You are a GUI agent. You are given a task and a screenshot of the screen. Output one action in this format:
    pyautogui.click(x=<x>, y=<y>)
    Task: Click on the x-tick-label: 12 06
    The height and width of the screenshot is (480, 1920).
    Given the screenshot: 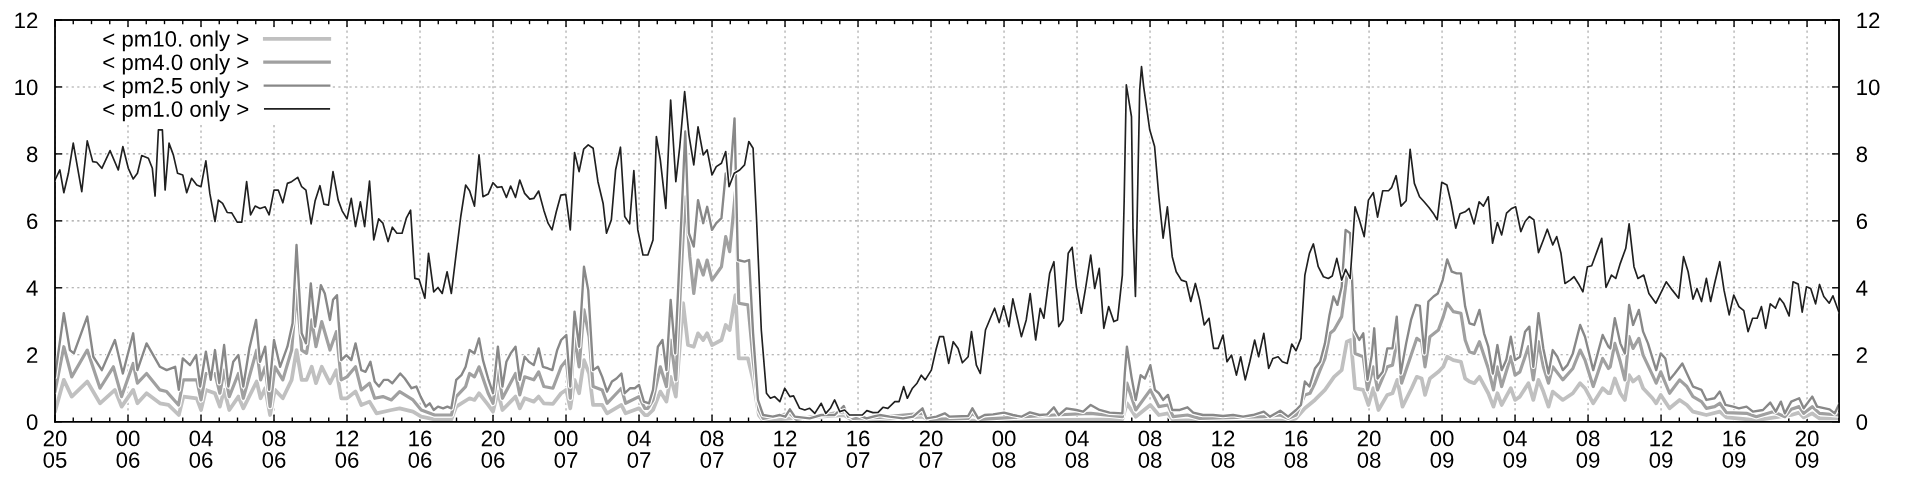 What is the action you would take?
    pyautogui.click(x=347, y=449)
    